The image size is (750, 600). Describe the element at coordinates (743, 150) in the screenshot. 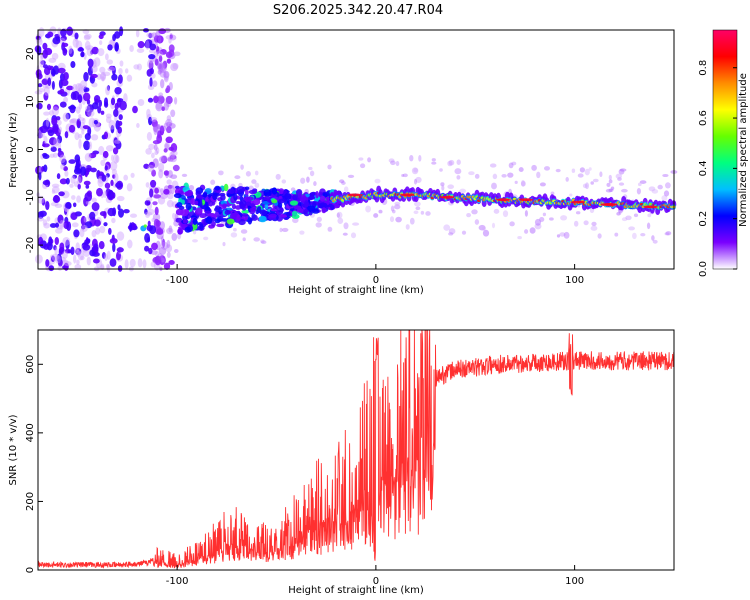

I see `colorbar-label: Normalized spectral amplitude` at that location.